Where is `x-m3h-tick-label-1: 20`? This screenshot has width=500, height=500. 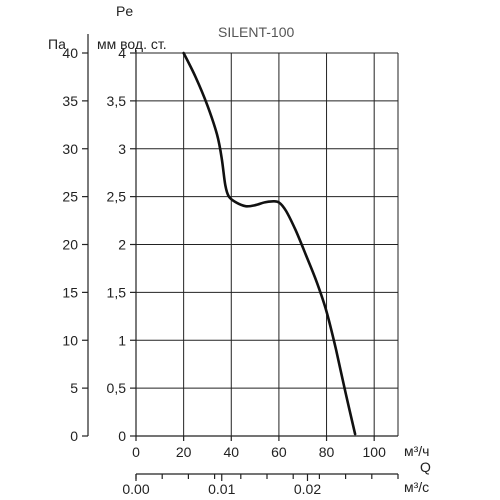
x-m3h-tick-label-1: 20 is located at coordinates (184, 452).